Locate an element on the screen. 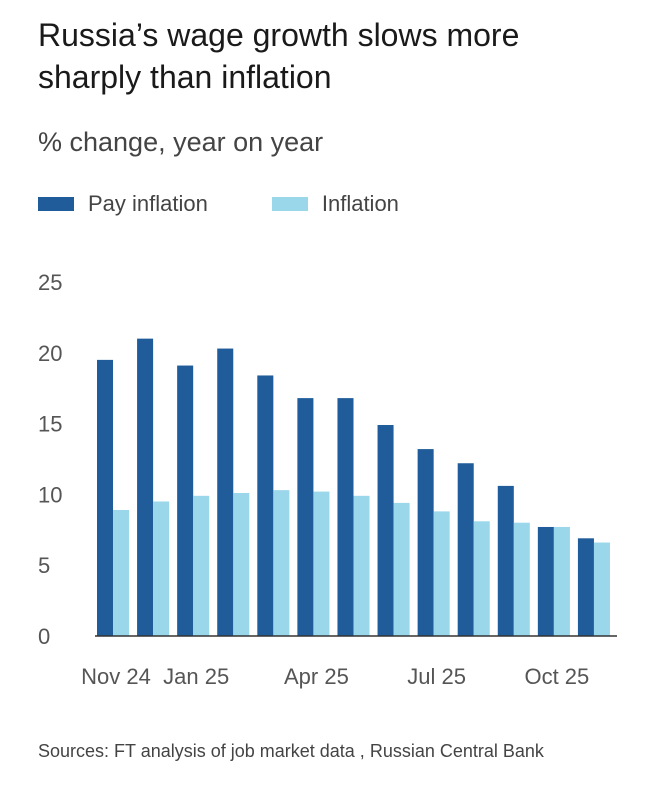 This screenshot has width=653, height=794. legend: Pay inflation Inflation is located at coordinates (250, 204).